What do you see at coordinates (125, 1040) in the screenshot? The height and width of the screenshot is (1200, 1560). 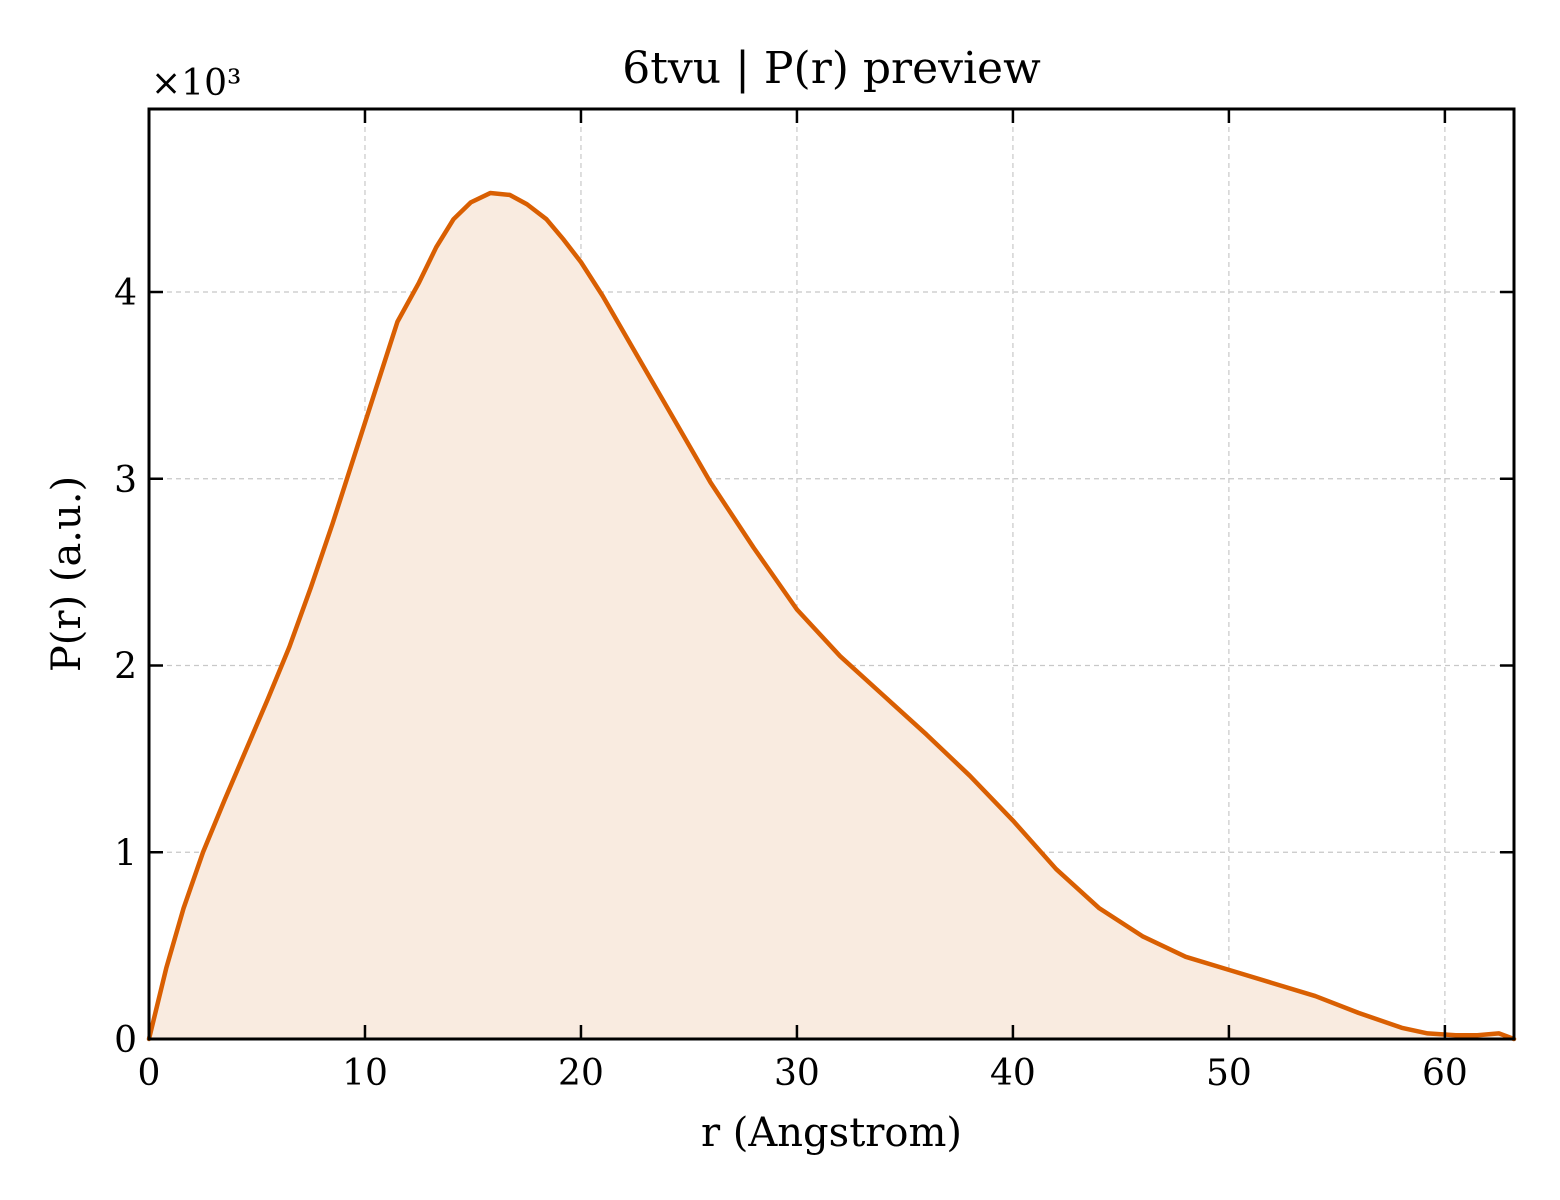 I see `y-tick-label-0: 0` at bounding box center [125, 1040].